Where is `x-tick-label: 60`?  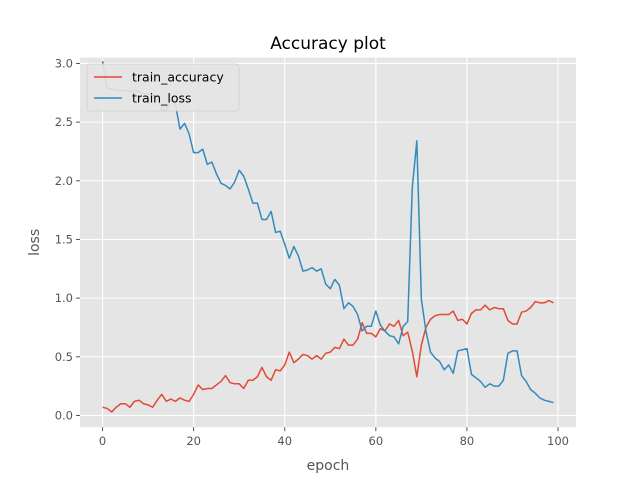
x-tick-label: 60 is located at coordinates (376, 441).